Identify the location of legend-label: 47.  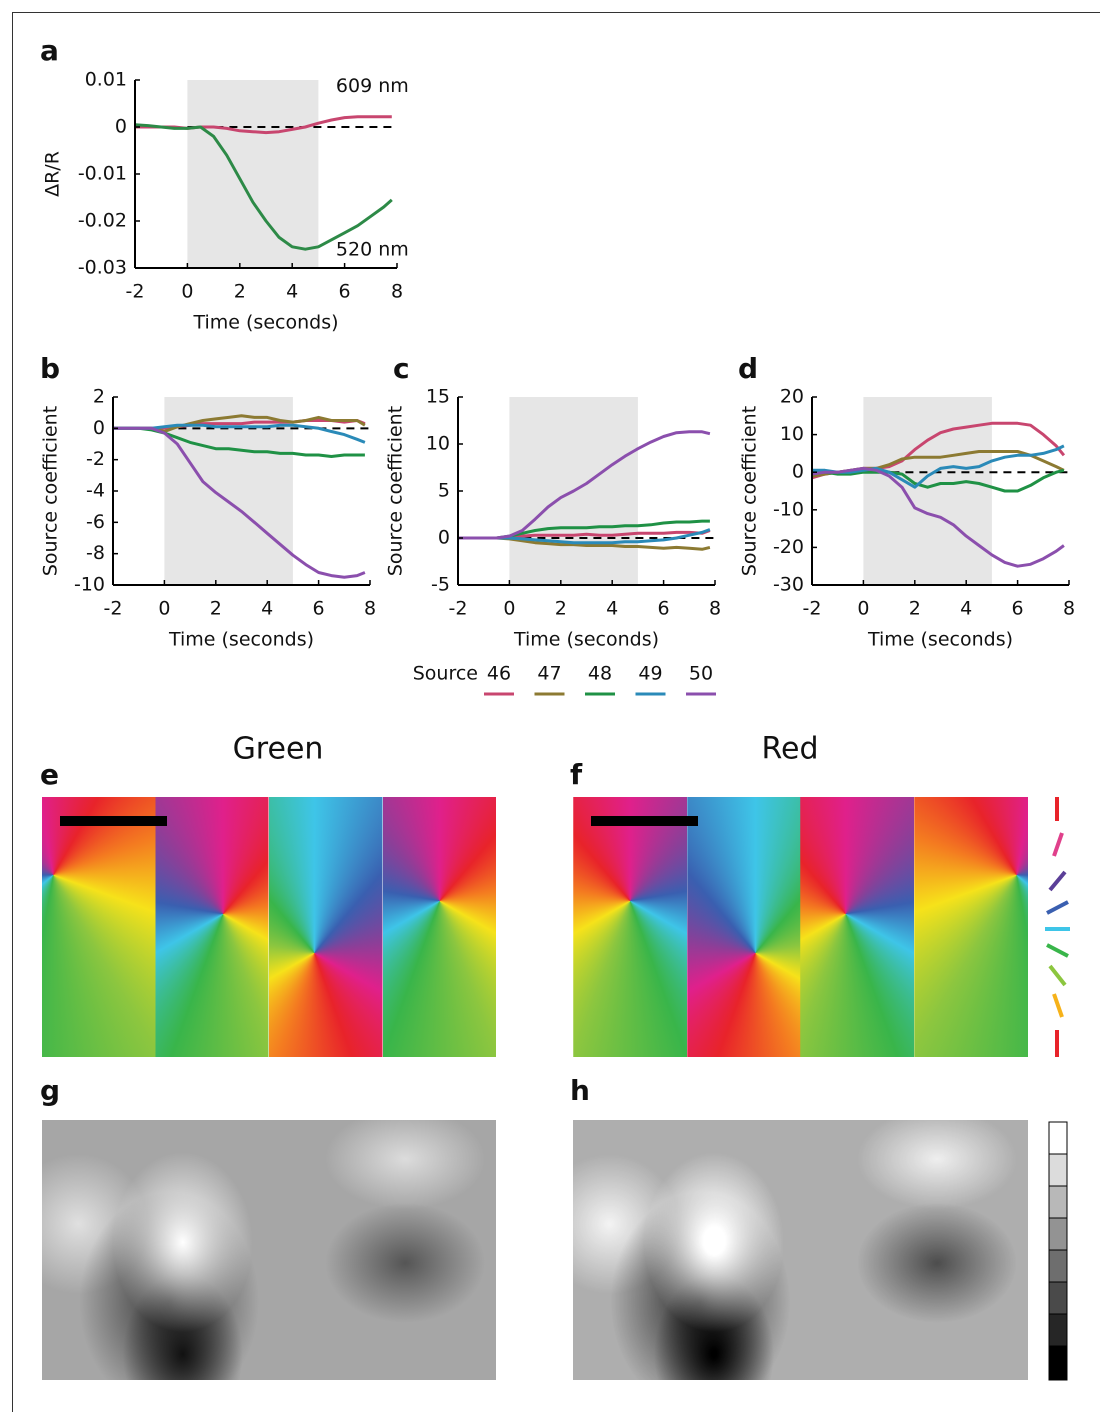
(549, 674).